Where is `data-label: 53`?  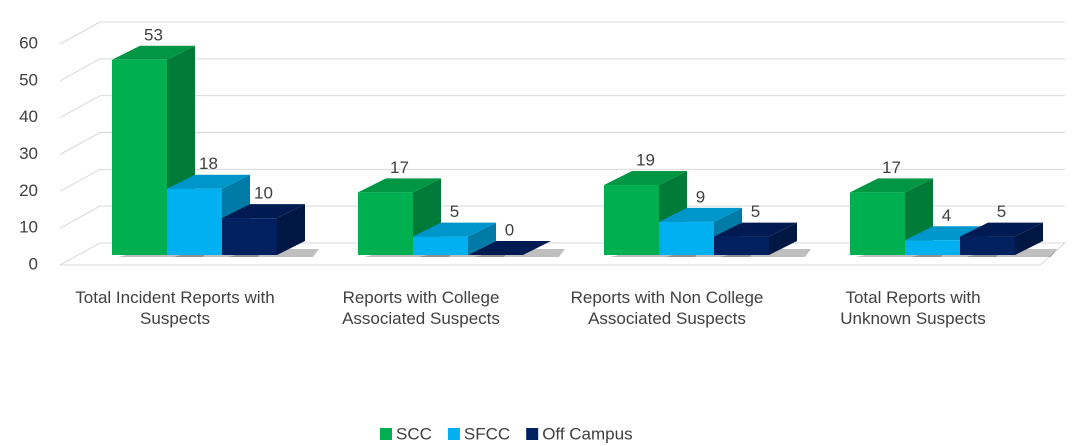
data-label: 53 is located at coordinates (153, 34).